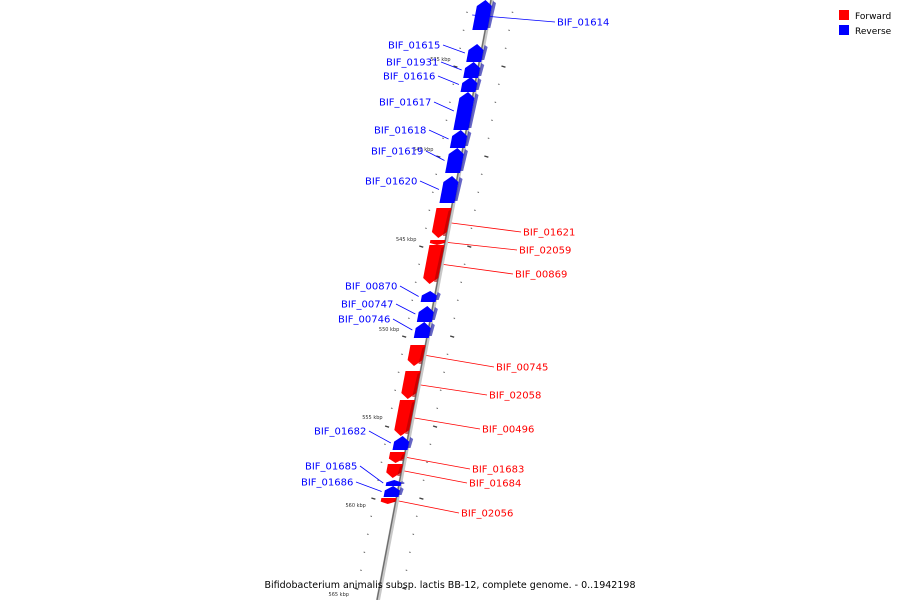  I want to click on gene-label: BIF_01619, so click(397, 152).